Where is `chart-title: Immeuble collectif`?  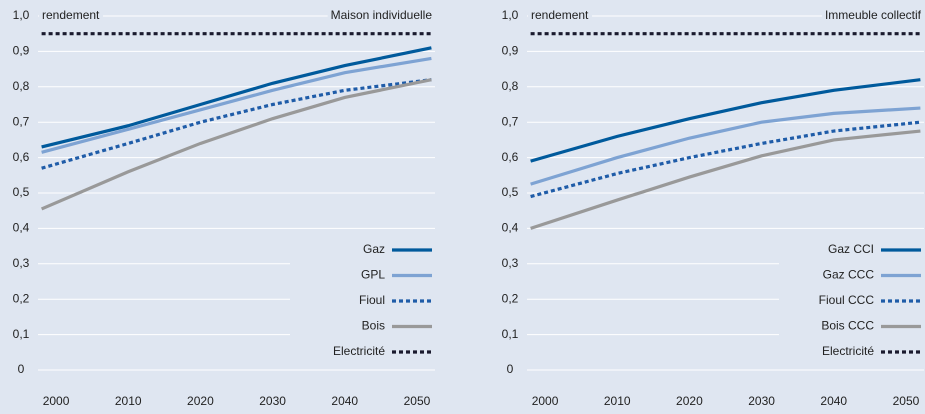
chart-title: Immeuble collectif is located at coordinates (873, 15).